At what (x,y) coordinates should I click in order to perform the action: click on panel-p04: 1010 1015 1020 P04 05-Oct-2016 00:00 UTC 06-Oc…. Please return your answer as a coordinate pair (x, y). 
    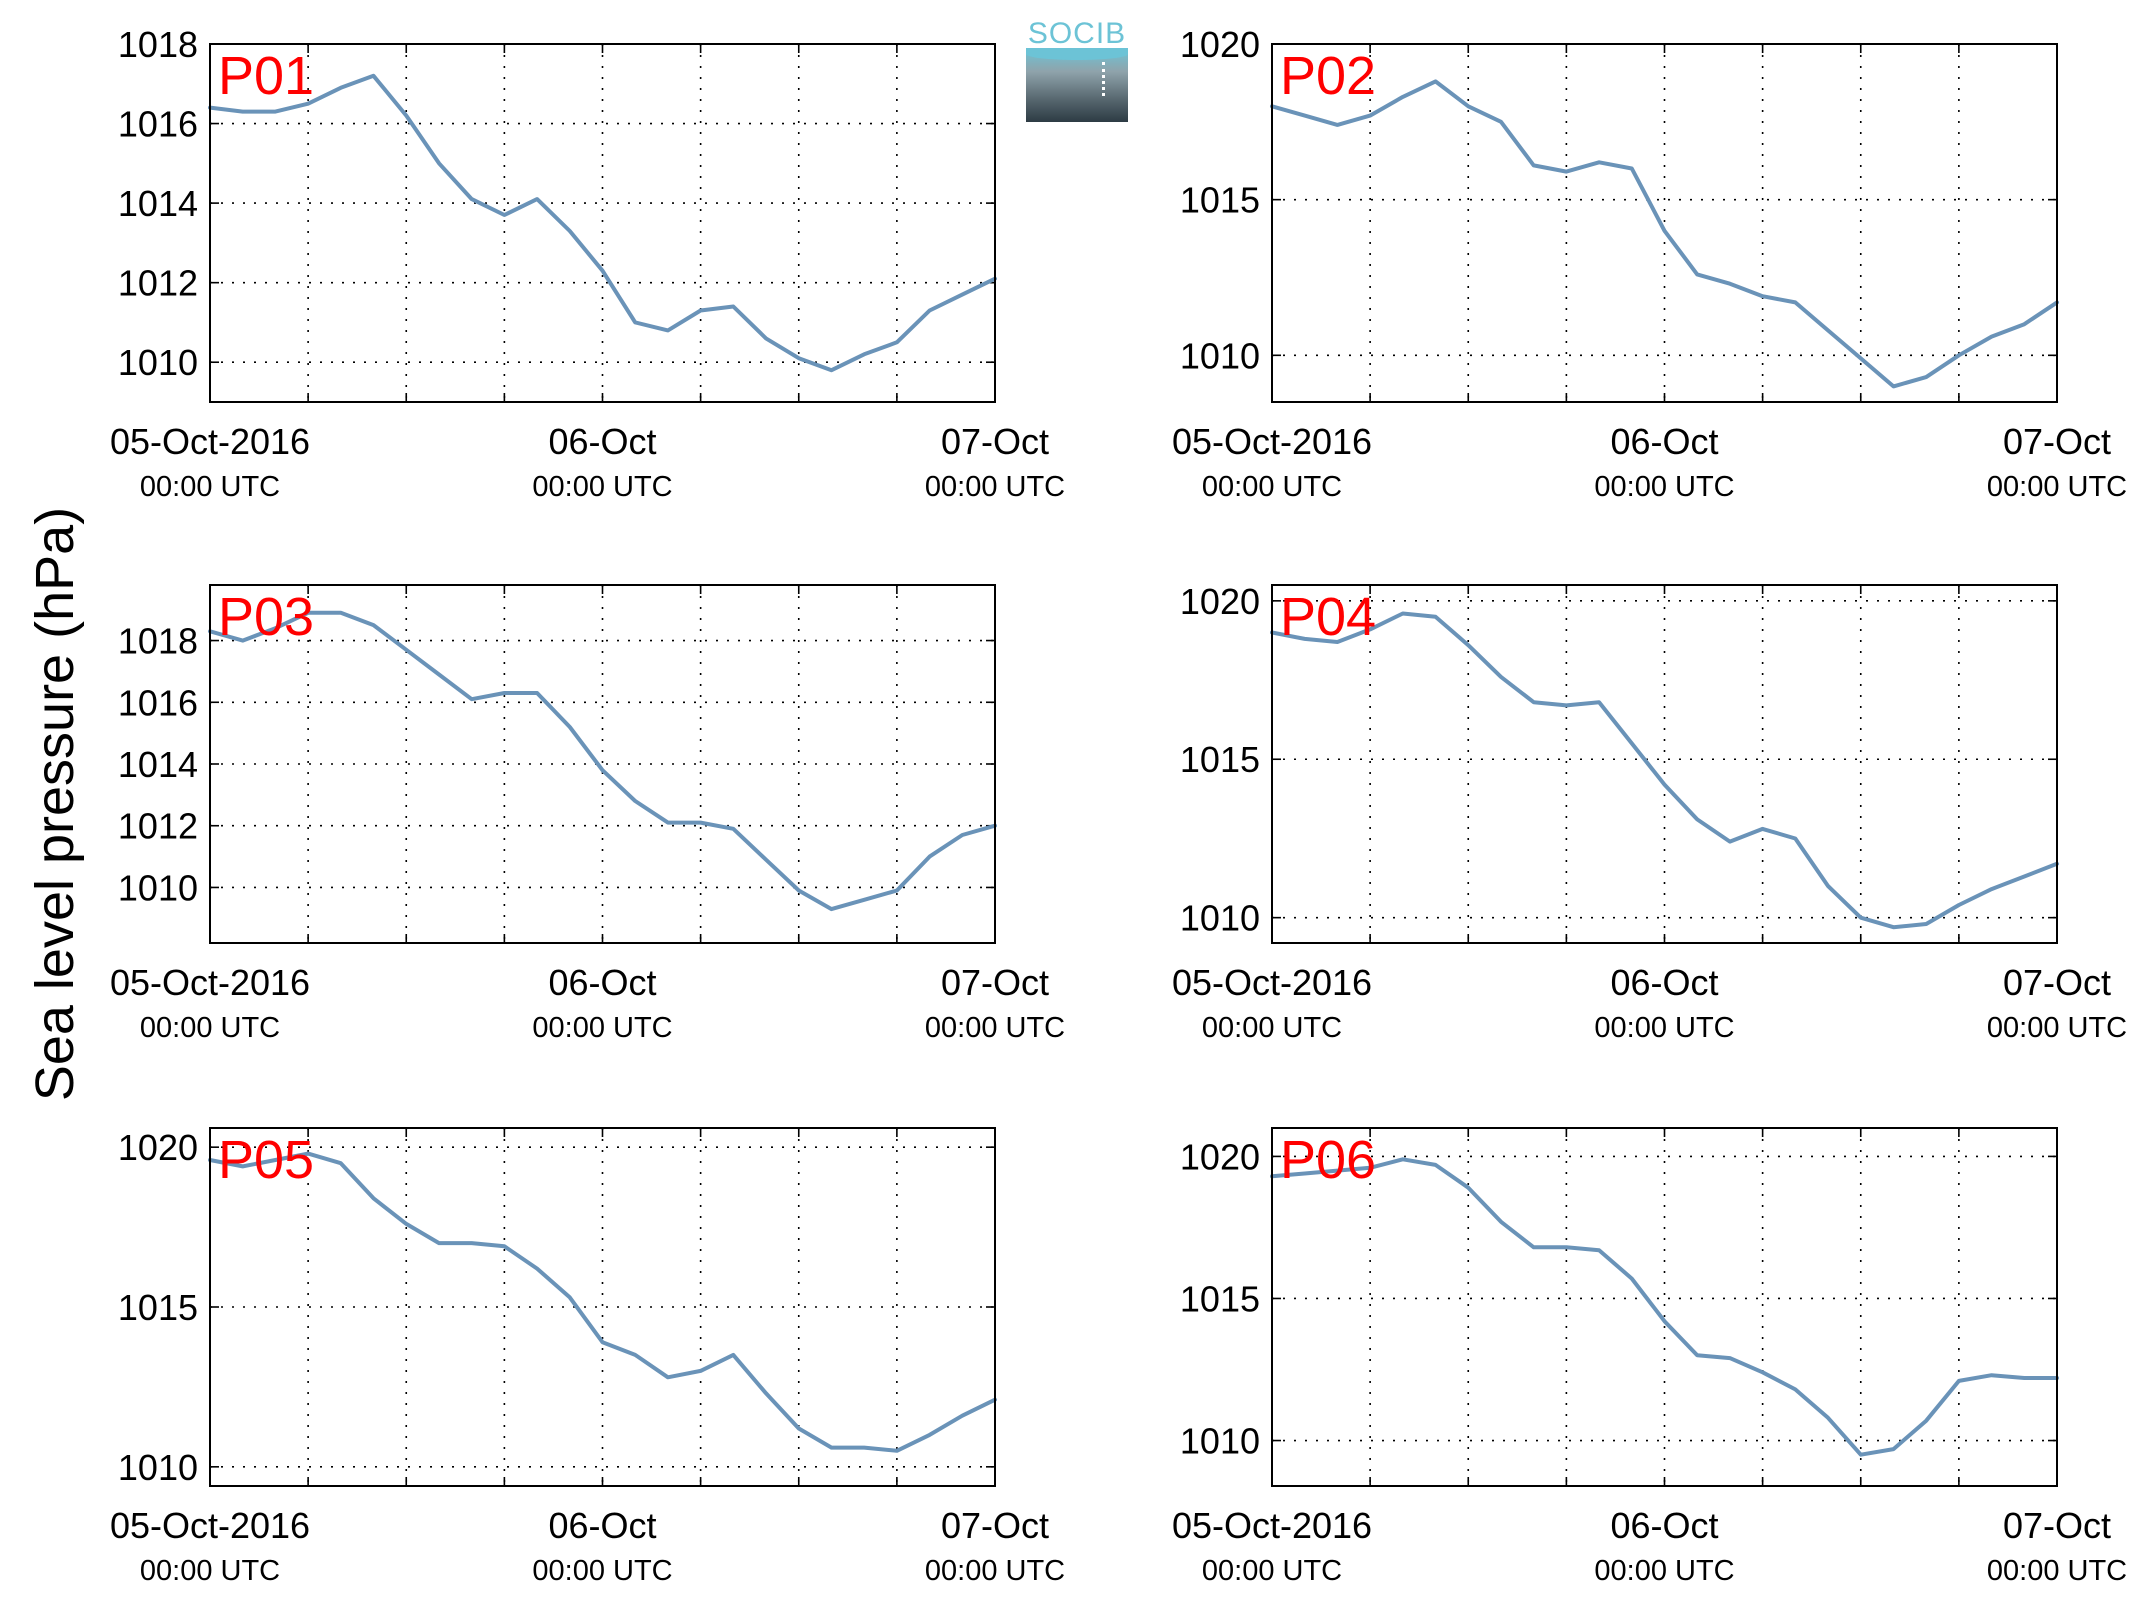
    Looking at the image, I should click on (1649, 812).